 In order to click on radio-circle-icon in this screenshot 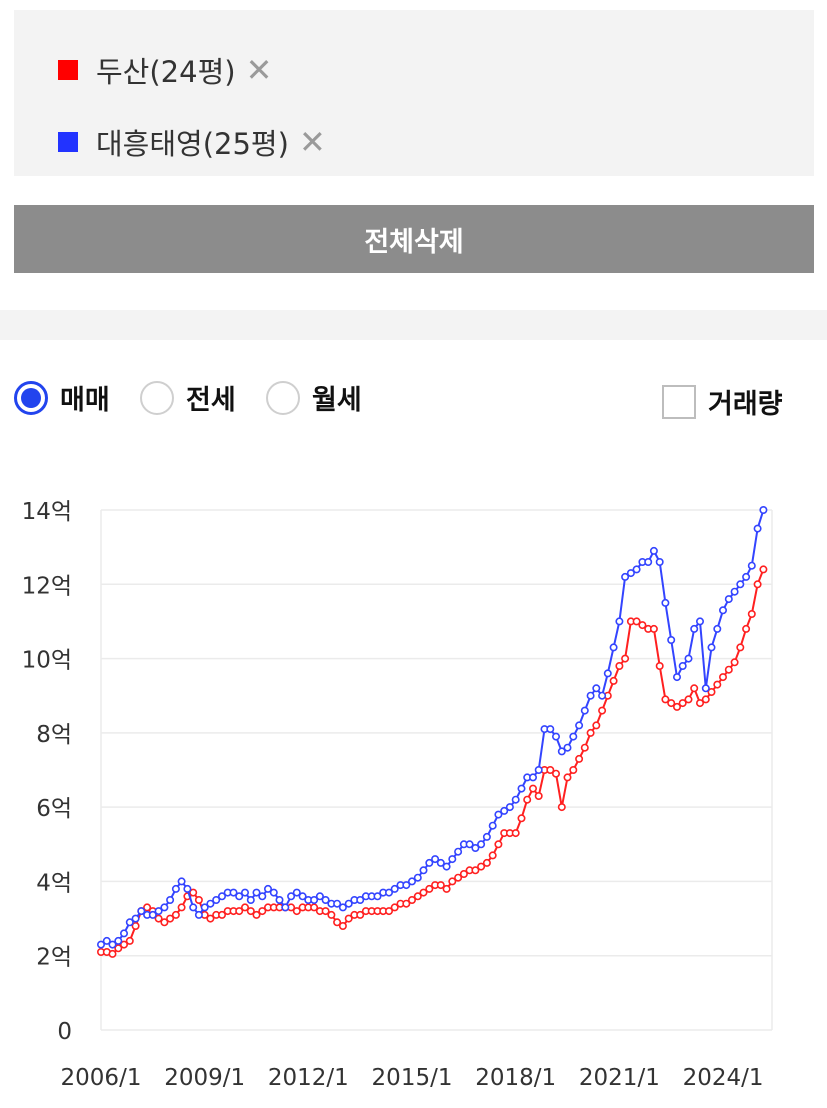, I will do `click(31, 397)`.